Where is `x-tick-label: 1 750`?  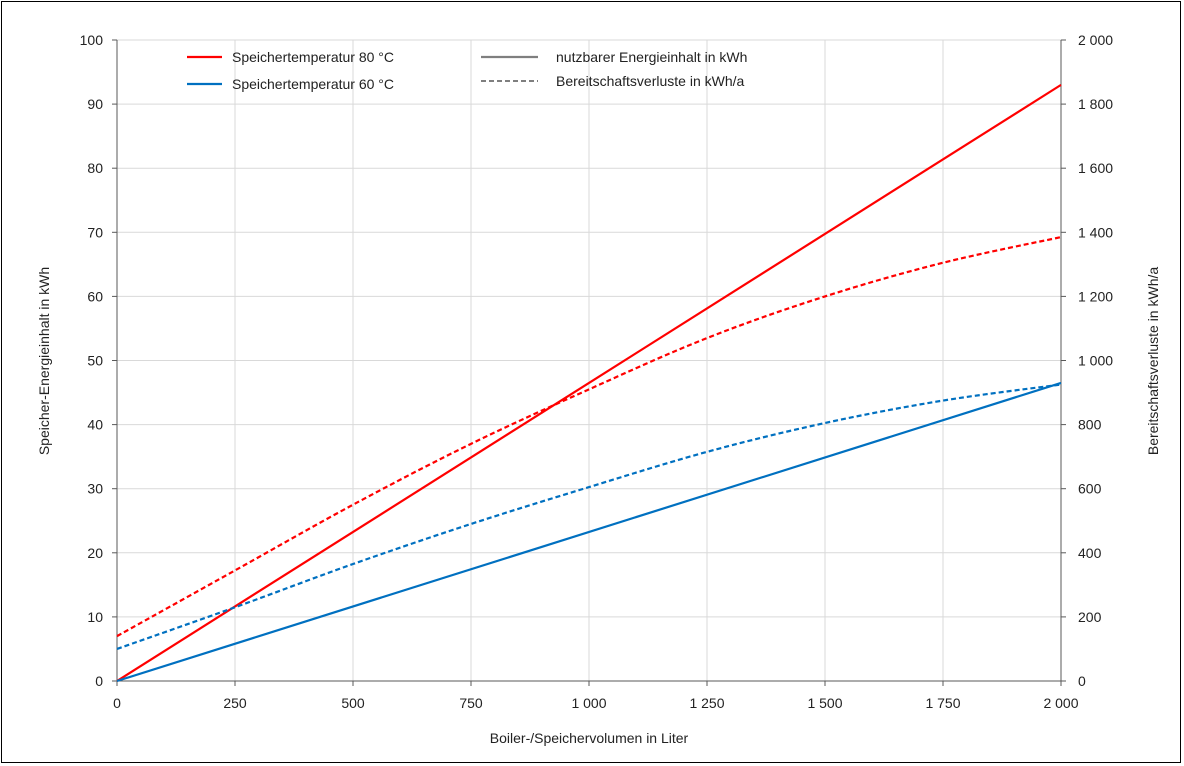
x-tick-label: 1 750 is located at coordinates (942, 703).